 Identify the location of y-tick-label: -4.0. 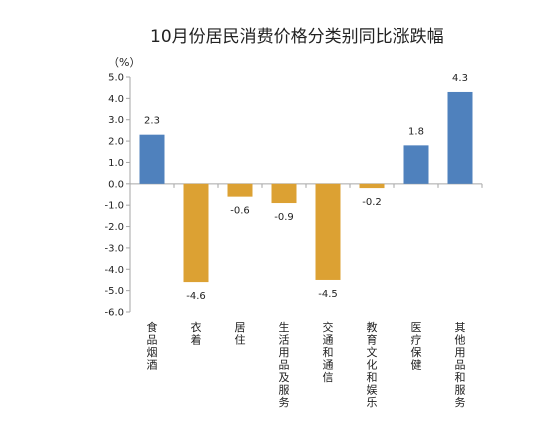
(114, 270).